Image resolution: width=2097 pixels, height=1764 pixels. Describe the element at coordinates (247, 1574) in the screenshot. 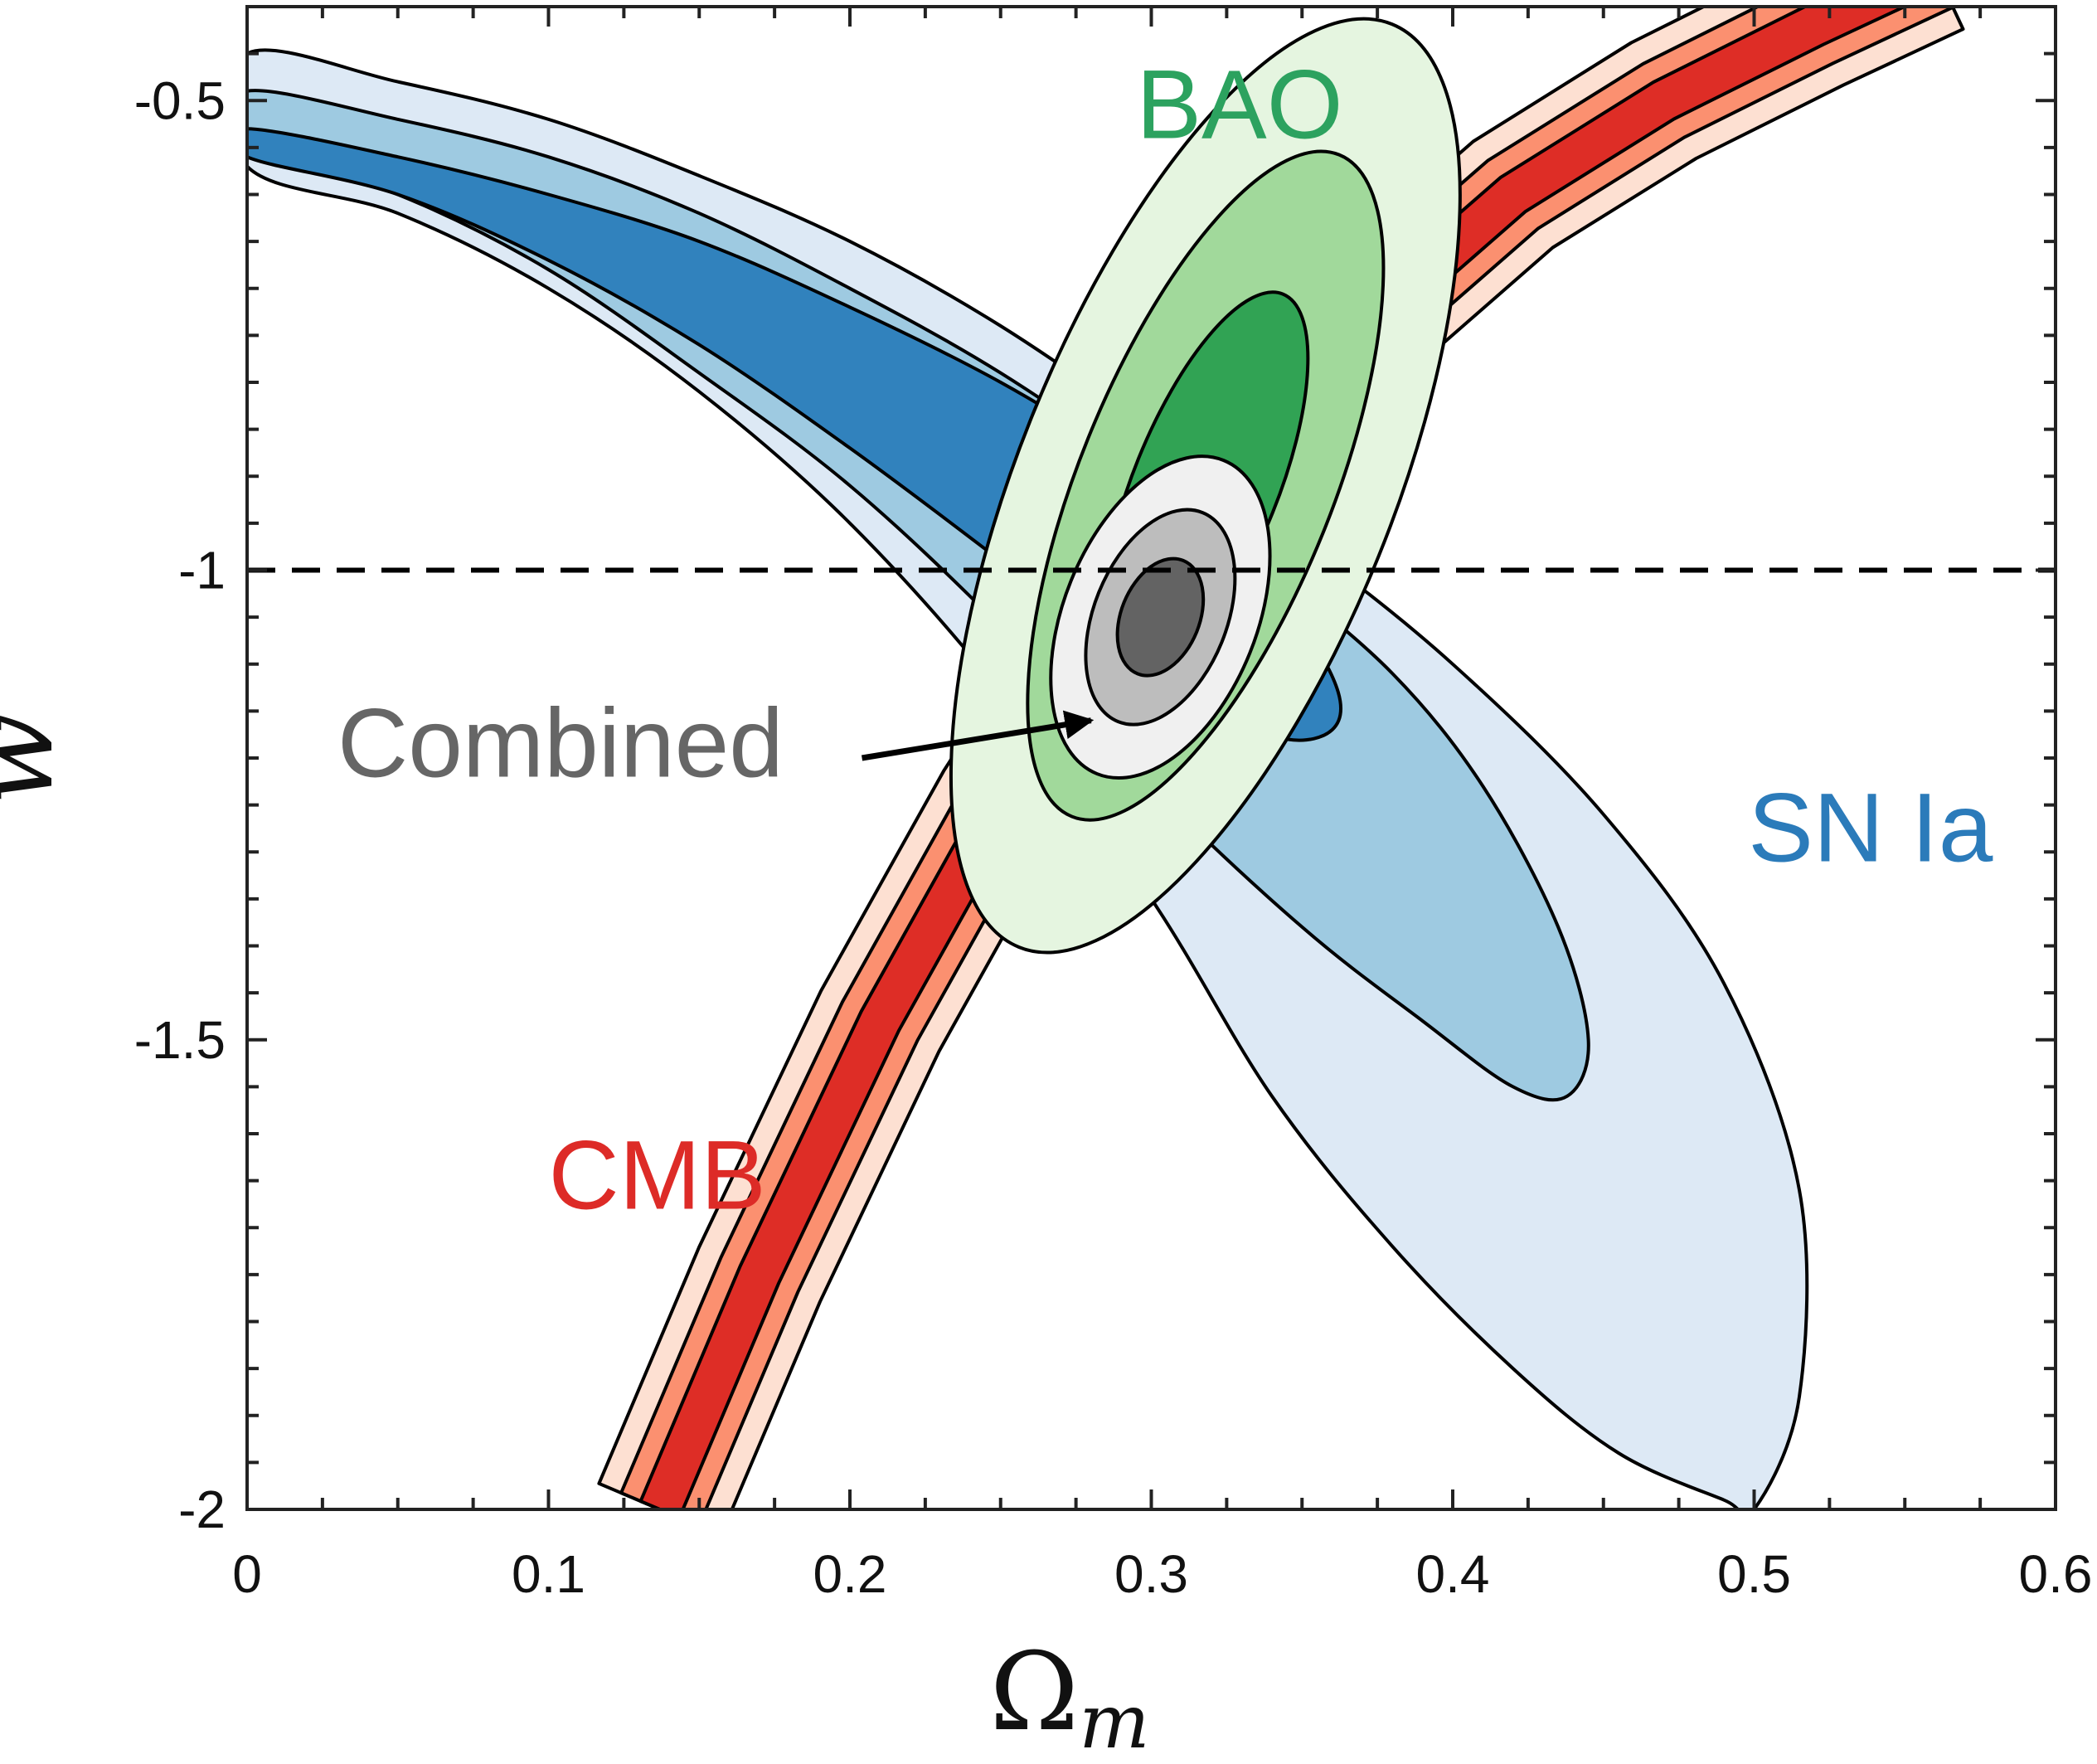

I see `x-tick-label: 0` at that location.